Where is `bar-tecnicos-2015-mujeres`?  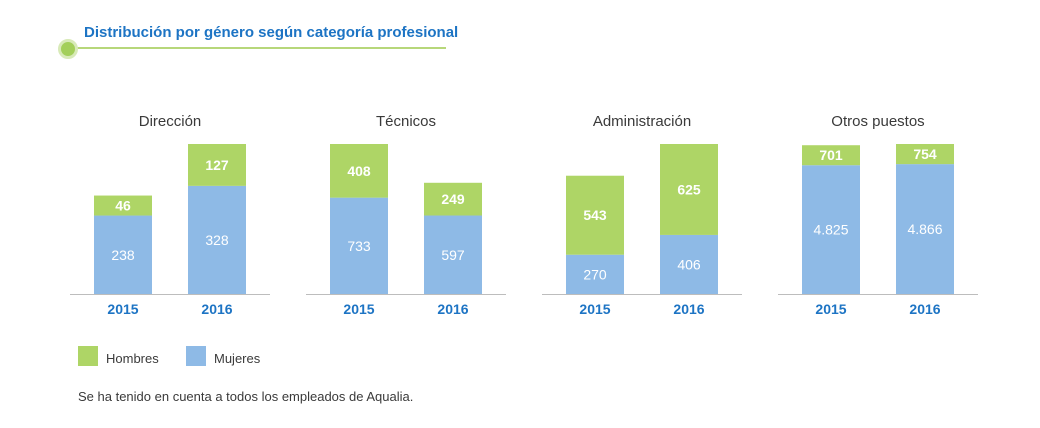 bar-tecnicos-2015-mujeres is located at coordinates (359, 245).